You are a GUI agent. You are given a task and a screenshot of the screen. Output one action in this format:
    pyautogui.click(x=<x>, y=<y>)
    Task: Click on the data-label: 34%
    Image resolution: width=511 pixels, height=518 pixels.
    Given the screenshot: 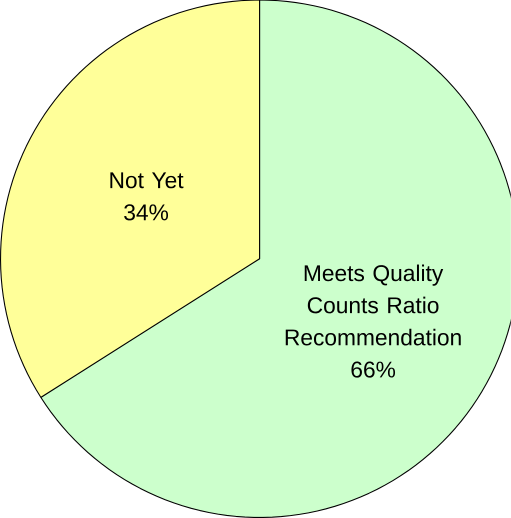 What is the action you would take?
    pyautogui.click(x=146, y=212)
    